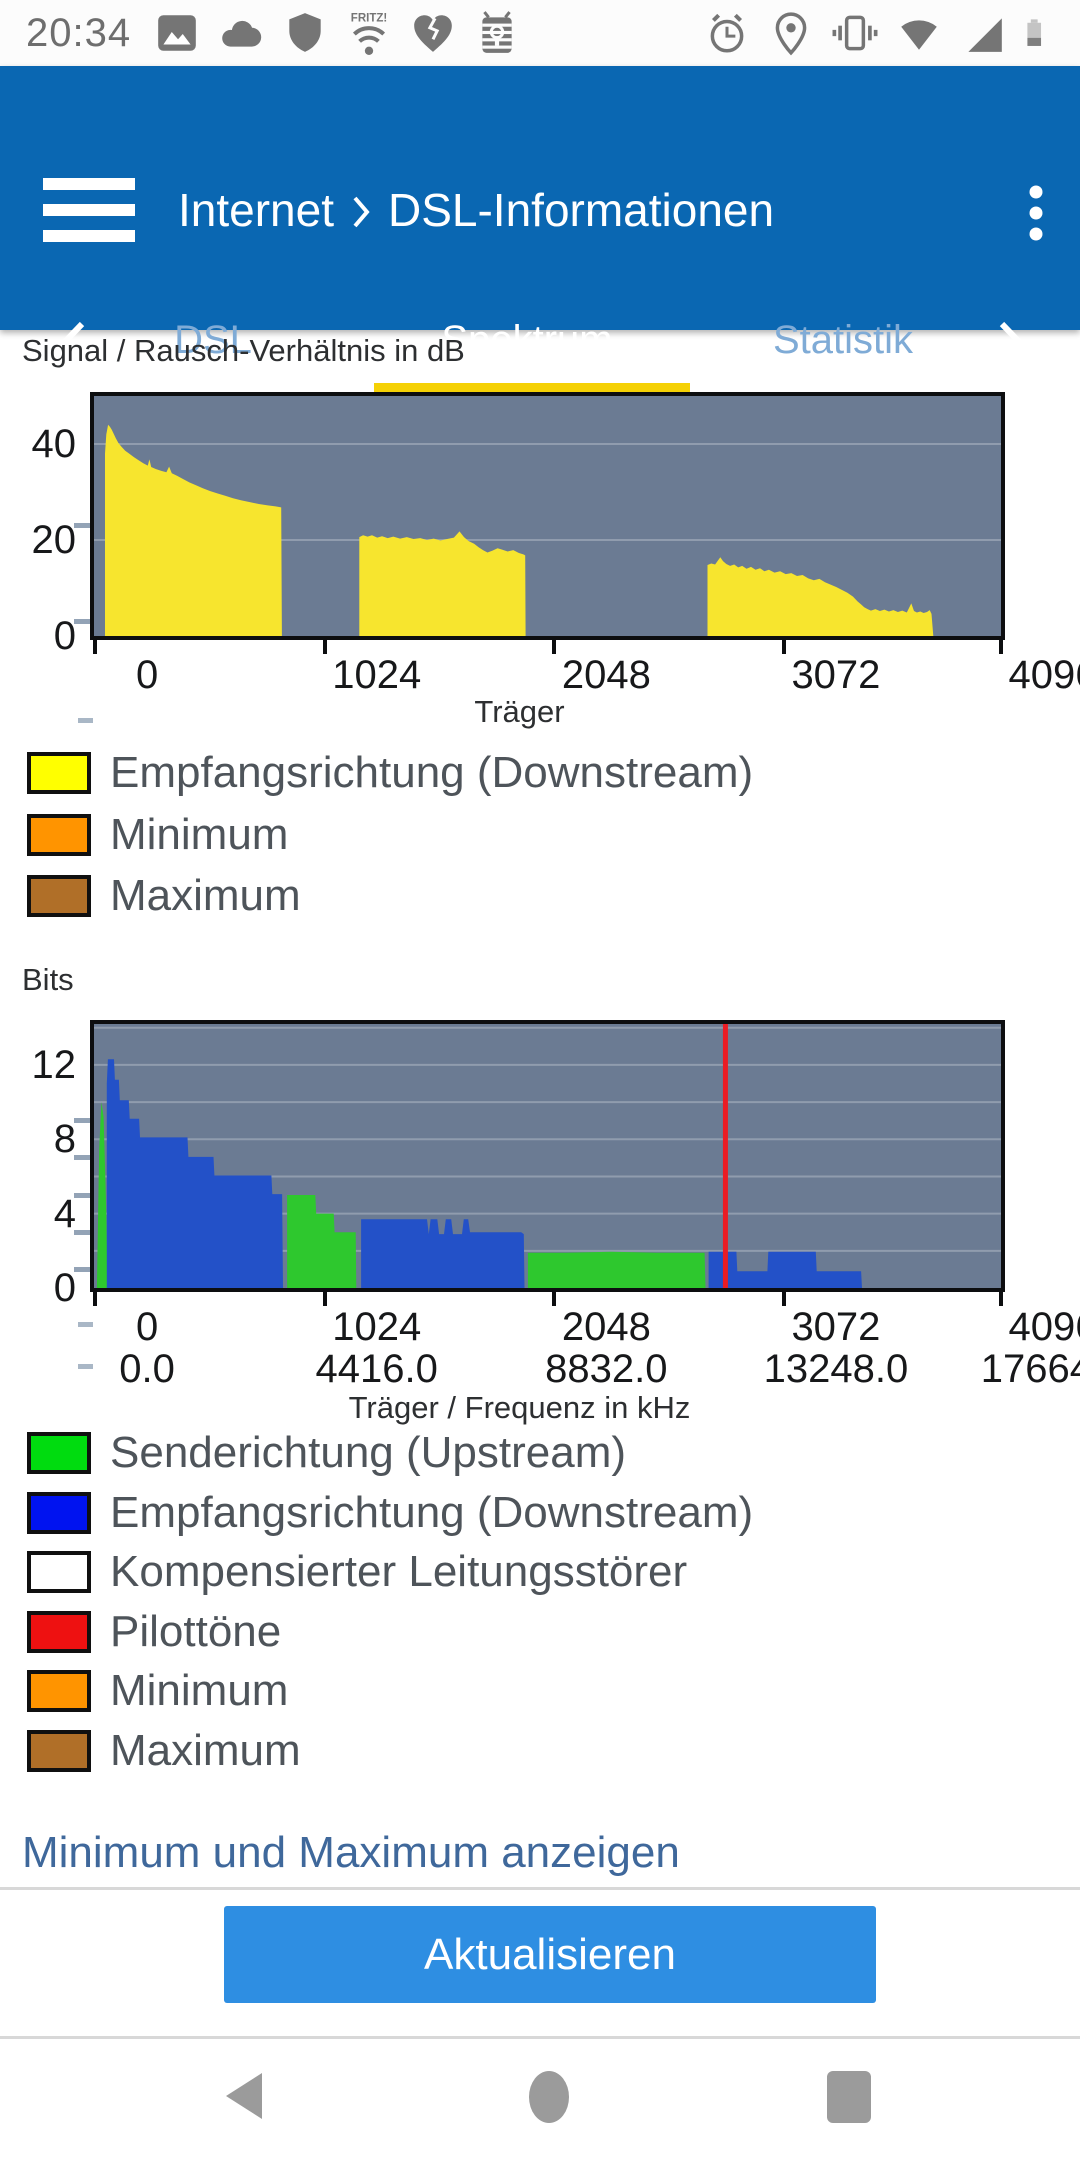 The width and height of the screenshot is (1080, 2160). Describe the element at coordinates (519, 1407) in the screenshot. I see `x-axis-caption: Träger / Frequenz in kHz` at that location.